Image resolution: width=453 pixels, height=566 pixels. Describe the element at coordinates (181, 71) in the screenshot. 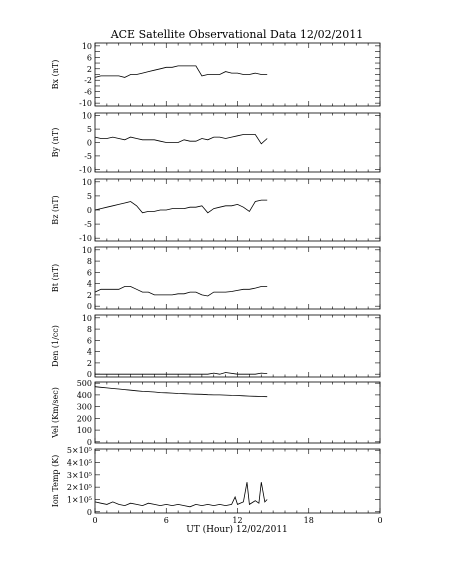

I see `series-line-bx` at that location.